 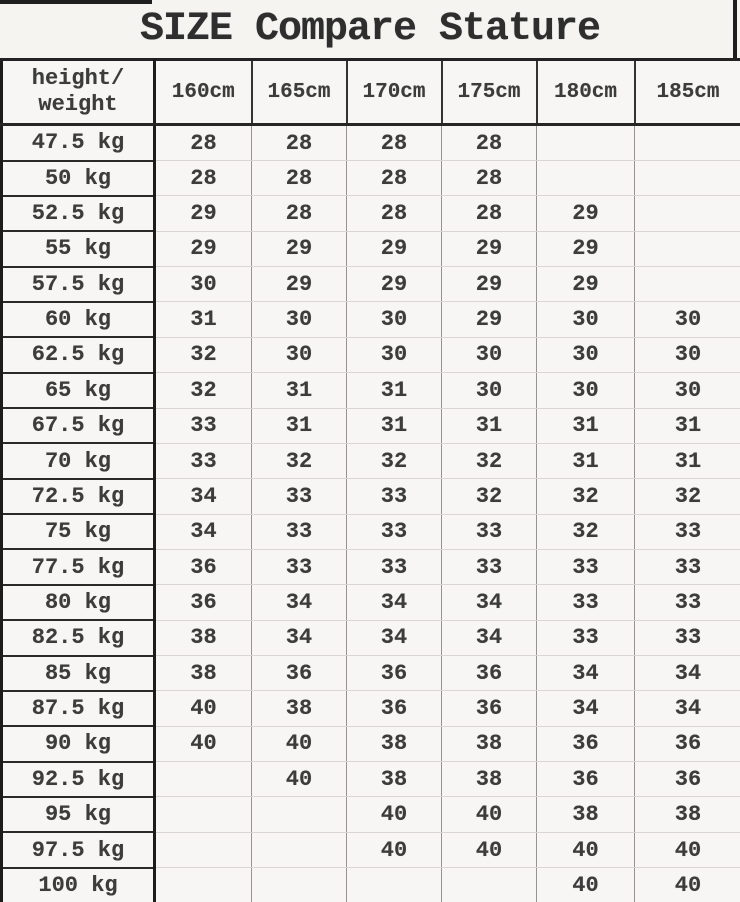 I want to click on weight-cell: 50 kg, so click(x=78, y=178).